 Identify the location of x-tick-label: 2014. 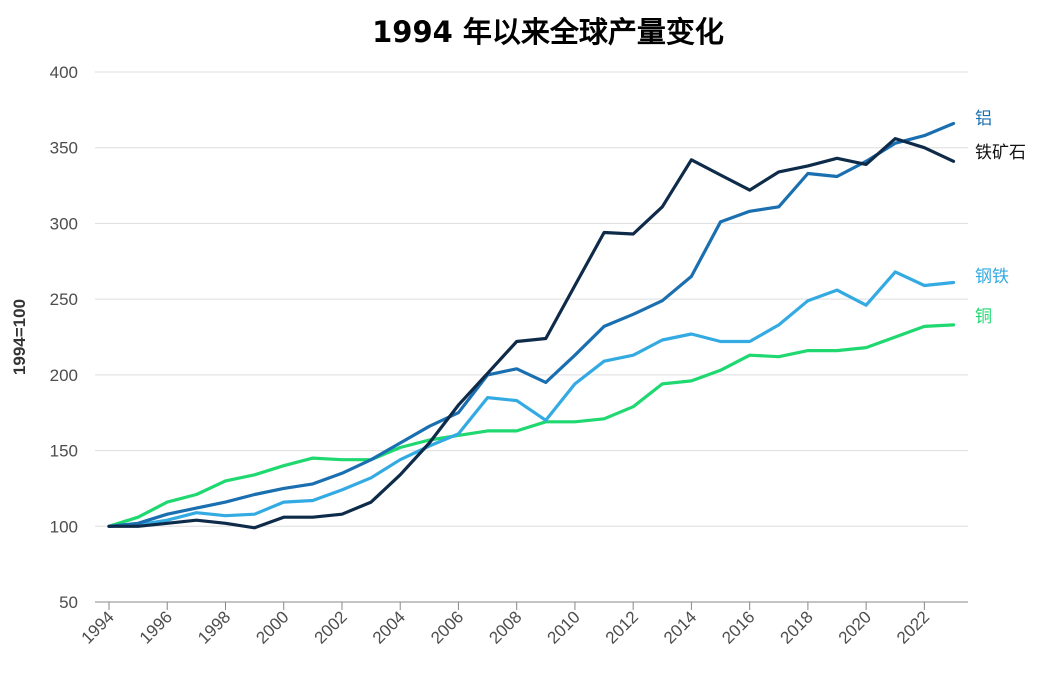
(680, 627).